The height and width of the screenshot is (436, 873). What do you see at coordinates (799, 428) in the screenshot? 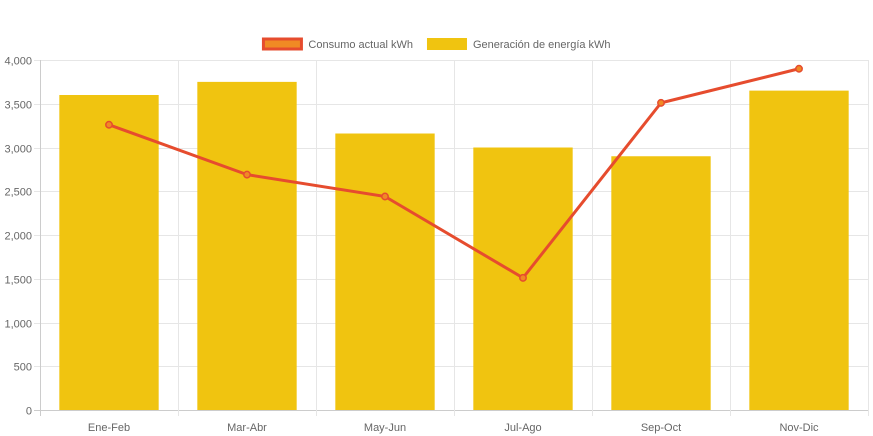
I see `x-tick-label: Nov-Dic` at bounding box center [799, 428].